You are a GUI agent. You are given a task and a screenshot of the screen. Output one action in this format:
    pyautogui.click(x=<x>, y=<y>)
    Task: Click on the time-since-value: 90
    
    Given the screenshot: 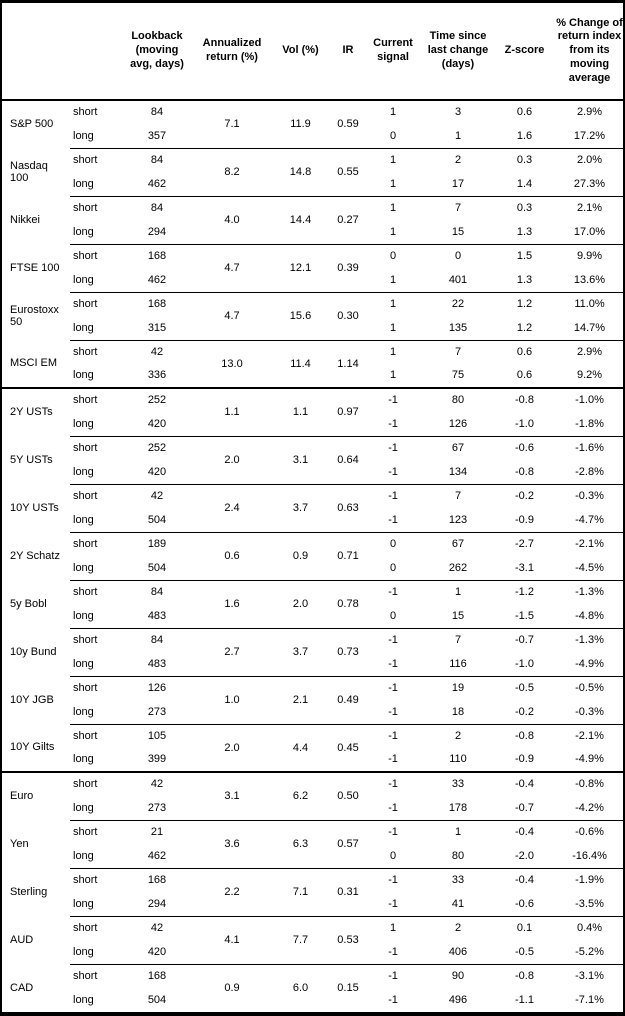 What is the action you would take?
    pyautogui.click(x=458, y=975)
    